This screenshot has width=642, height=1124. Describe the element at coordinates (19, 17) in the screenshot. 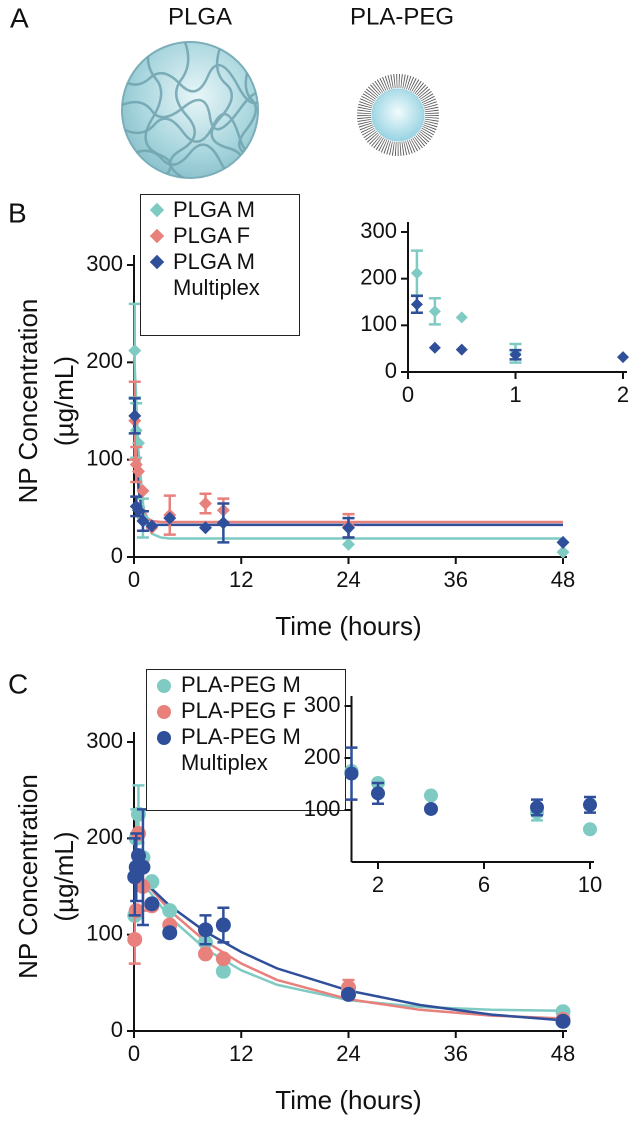

I see `panel-label: A` at that location.